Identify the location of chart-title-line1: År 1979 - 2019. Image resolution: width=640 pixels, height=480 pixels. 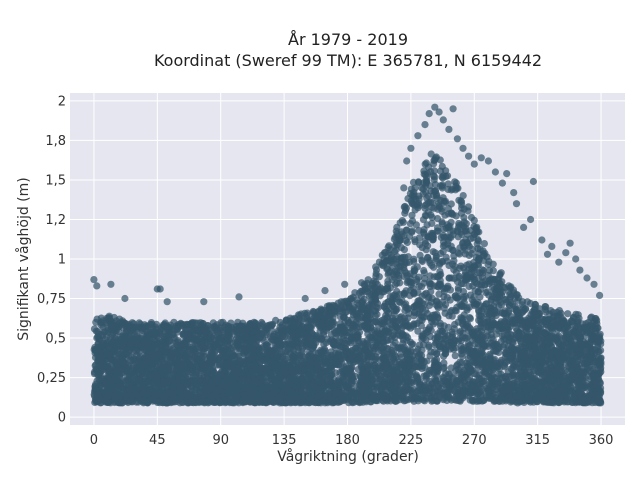
(348, 39).